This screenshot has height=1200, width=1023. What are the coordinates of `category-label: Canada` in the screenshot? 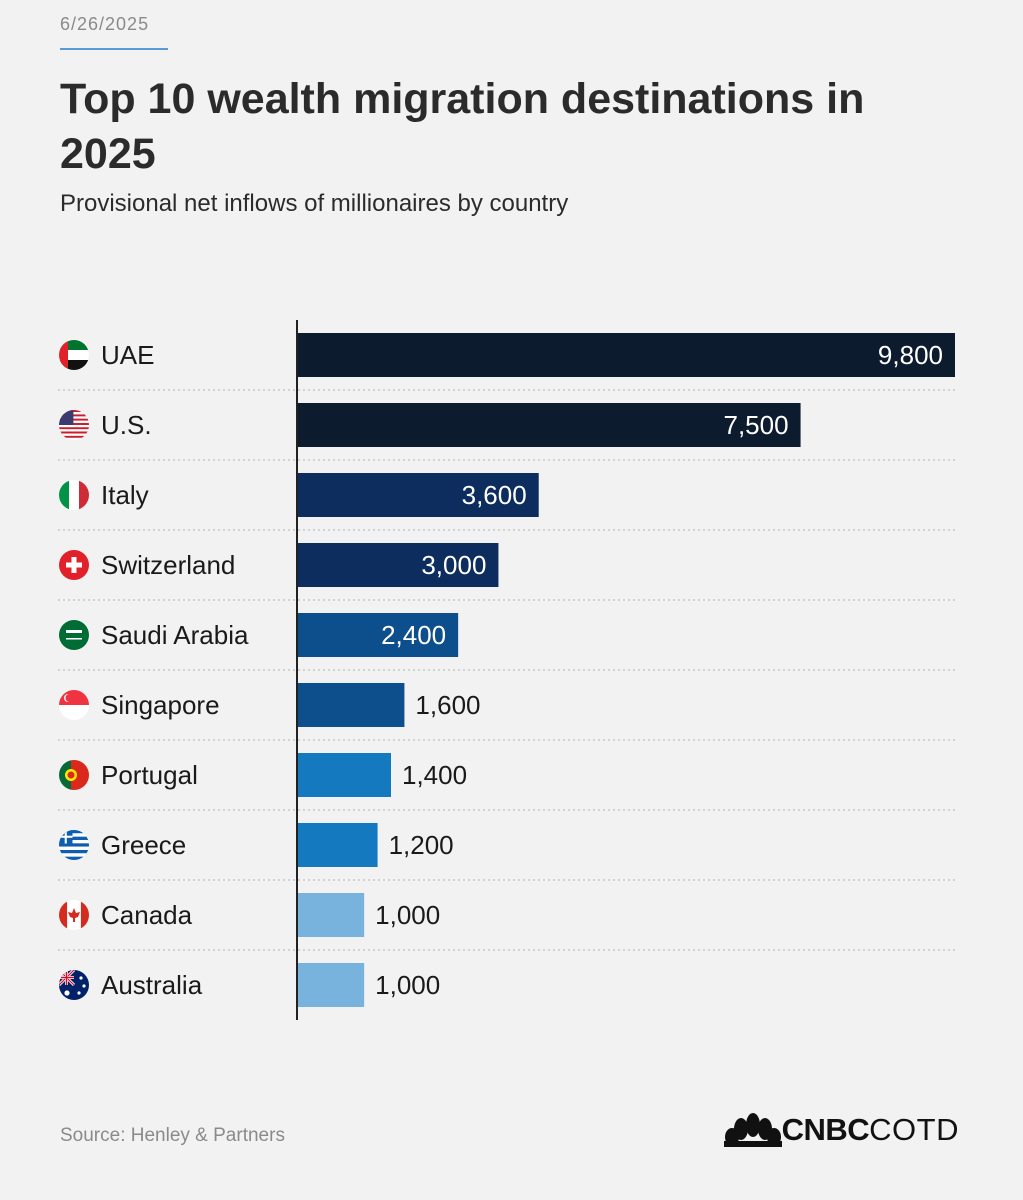 It's located at (147, 915).